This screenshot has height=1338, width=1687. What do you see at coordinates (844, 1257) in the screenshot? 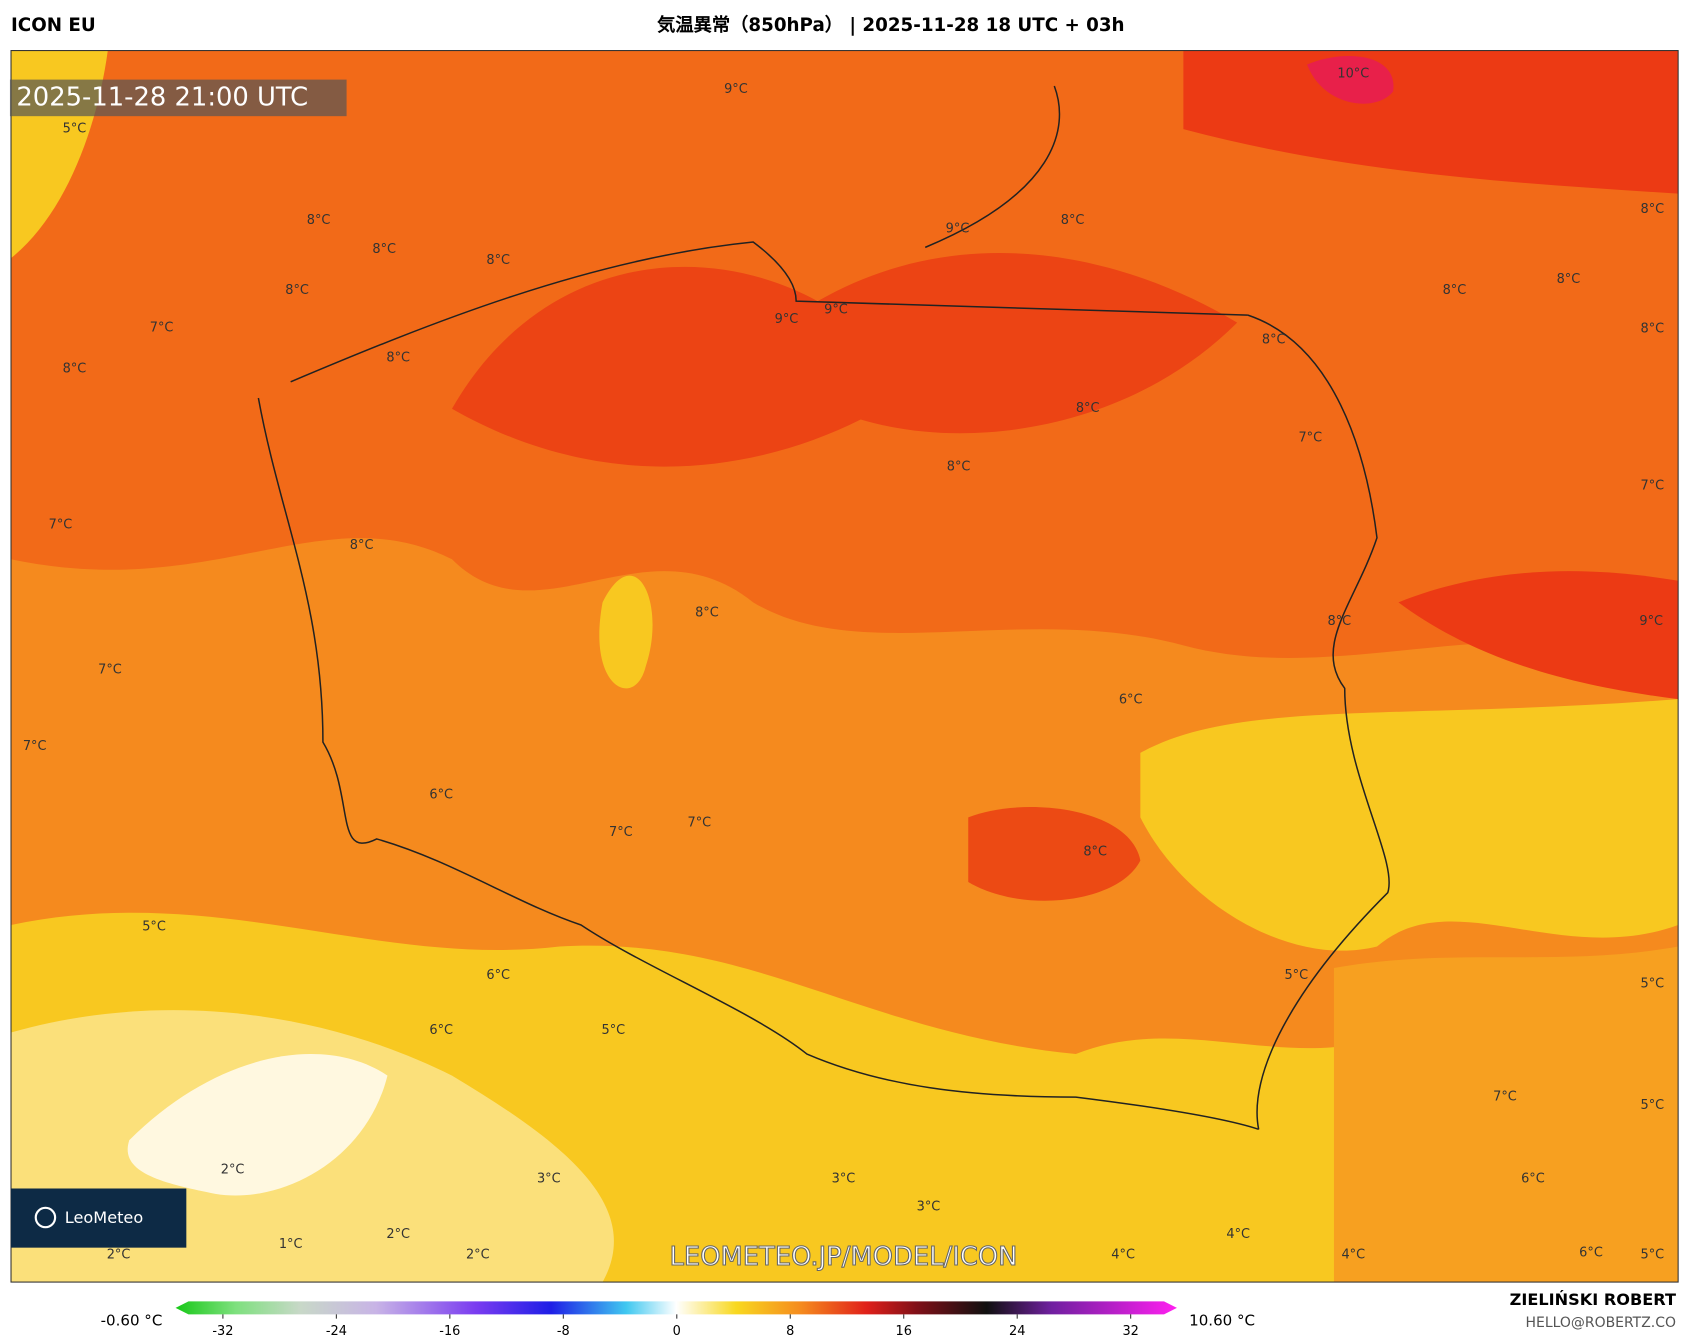
I see `watermark: LEOMETEO.JP/MODEL/ICON` at bounding box center [844, 1257].